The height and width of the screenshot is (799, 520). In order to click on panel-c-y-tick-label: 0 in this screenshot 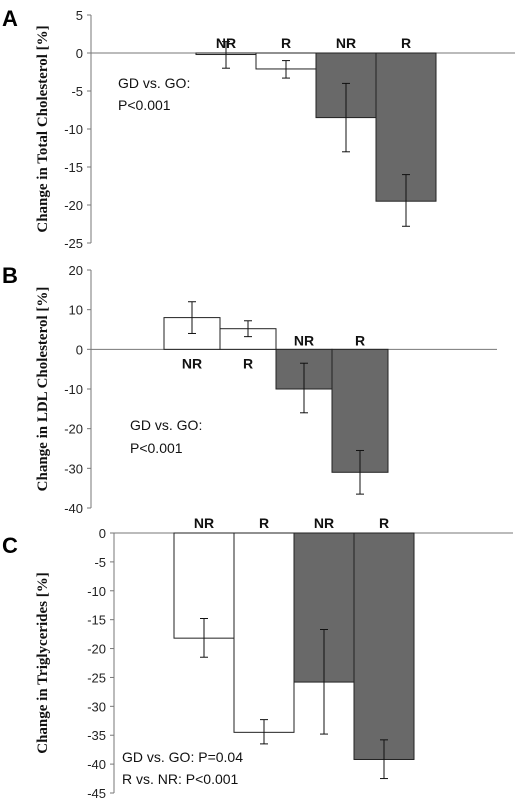, I will do `click(102, 533)`.